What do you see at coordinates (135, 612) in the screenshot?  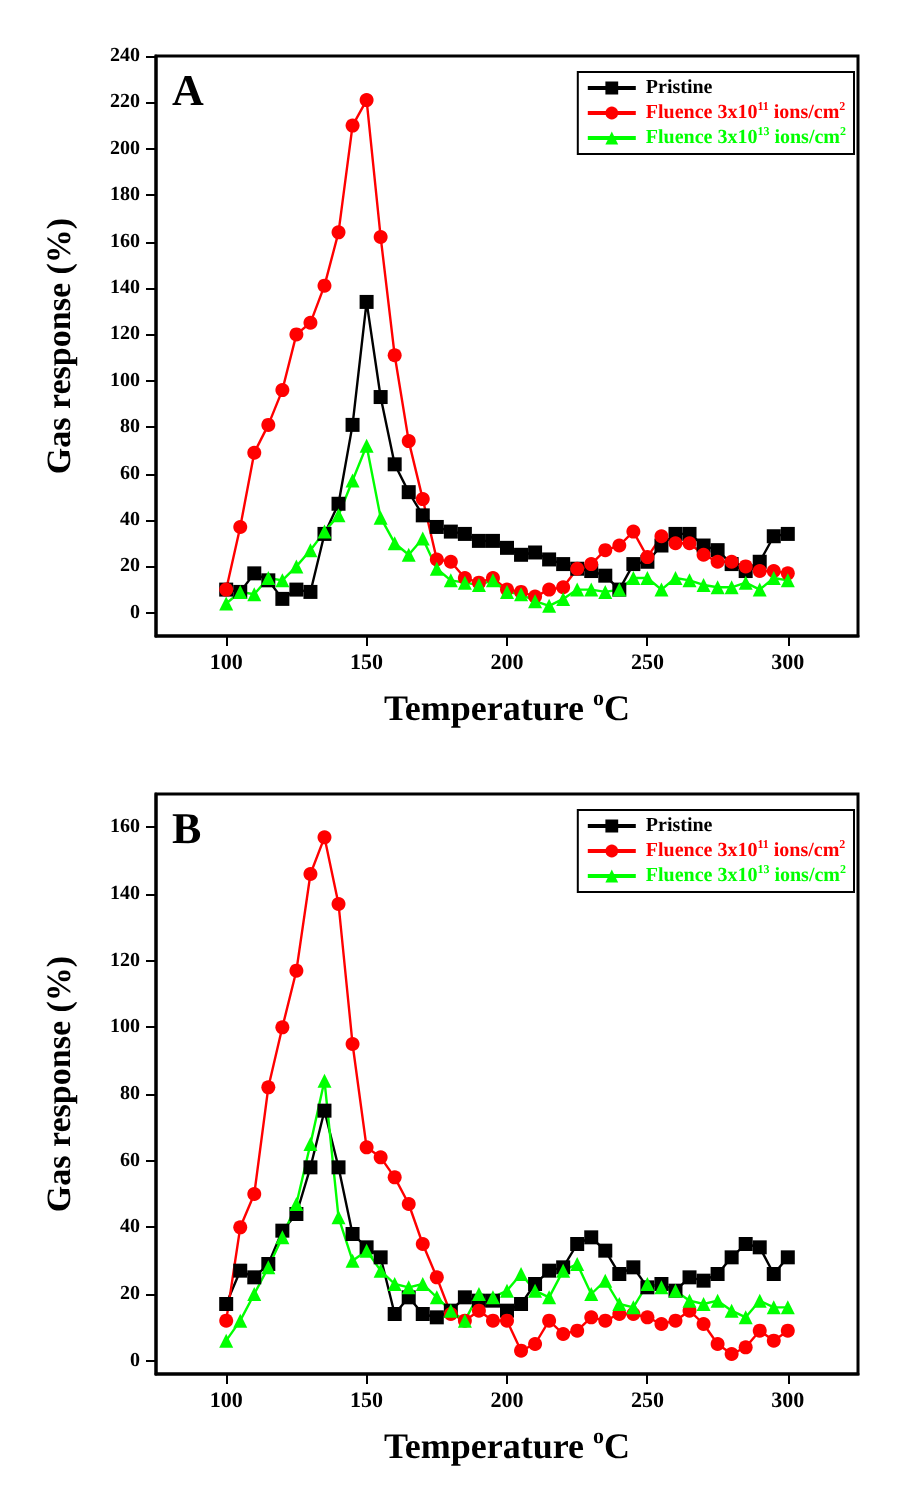 I see `y-tick-label: 0` at bounding box center [135, 612].